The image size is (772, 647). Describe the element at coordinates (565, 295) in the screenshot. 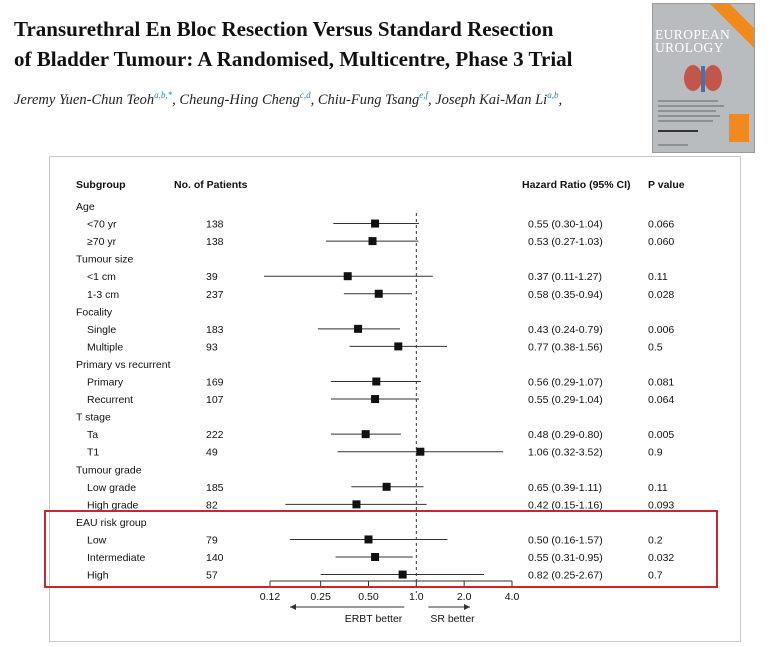

I see `hr-ci-text: 0.58 (0.35-0.94)` at that location.